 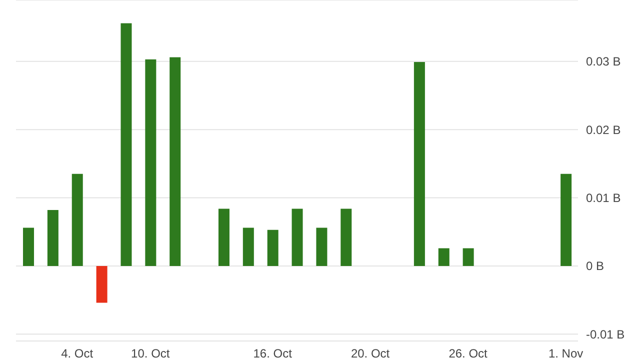 What do you see at coordinates (566, 353) in the screenshot?
I see `x-tick-label: 1. Nov` at bounding box center [566, 353].